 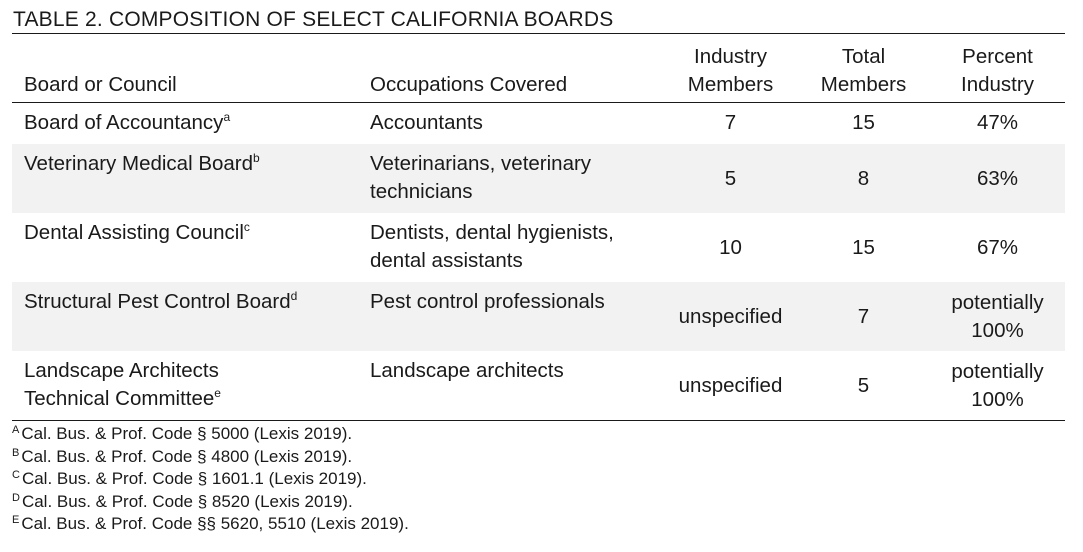 What do you see at coordinates (100, 84) in the screenshot?
I see `header-board: Board or Council` at bounding box center [100, 84].